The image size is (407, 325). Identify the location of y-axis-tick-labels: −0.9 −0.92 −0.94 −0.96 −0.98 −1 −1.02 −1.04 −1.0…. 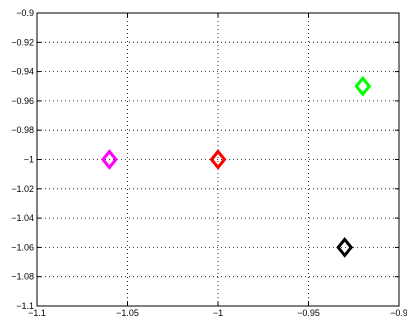
(22, 159).